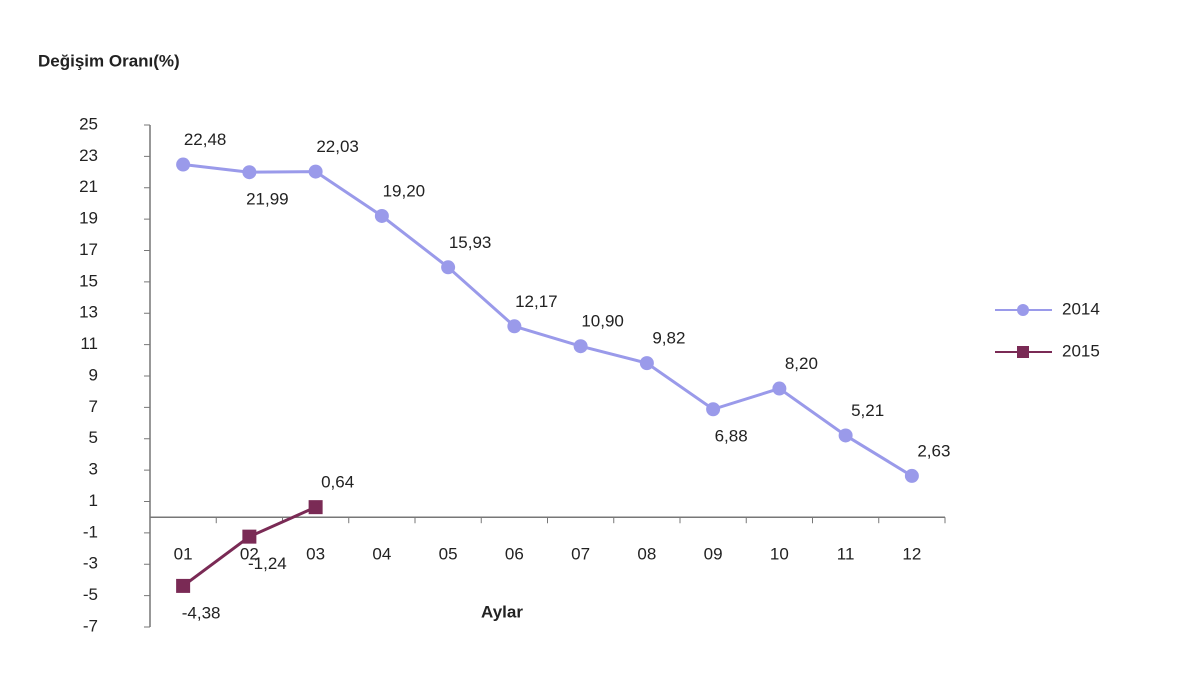  Describe the element at coordinates (867, 410) in the screenshot. I see `data-label: 5,21` at that location.